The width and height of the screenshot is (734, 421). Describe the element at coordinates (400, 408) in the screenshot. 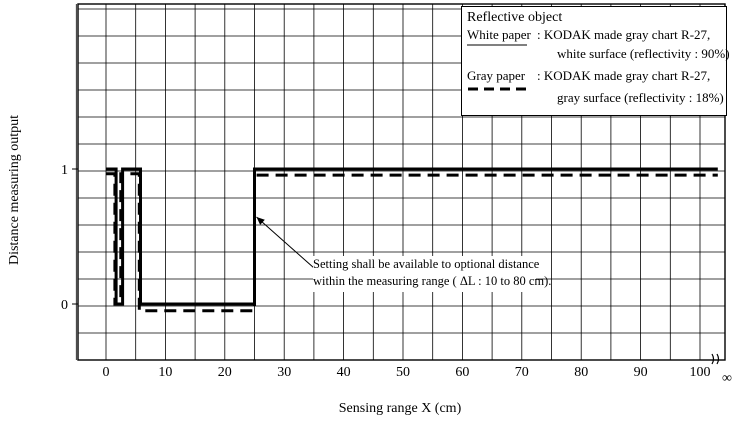

I see `x-axis-title: Sensing range X (cm)` at that location.